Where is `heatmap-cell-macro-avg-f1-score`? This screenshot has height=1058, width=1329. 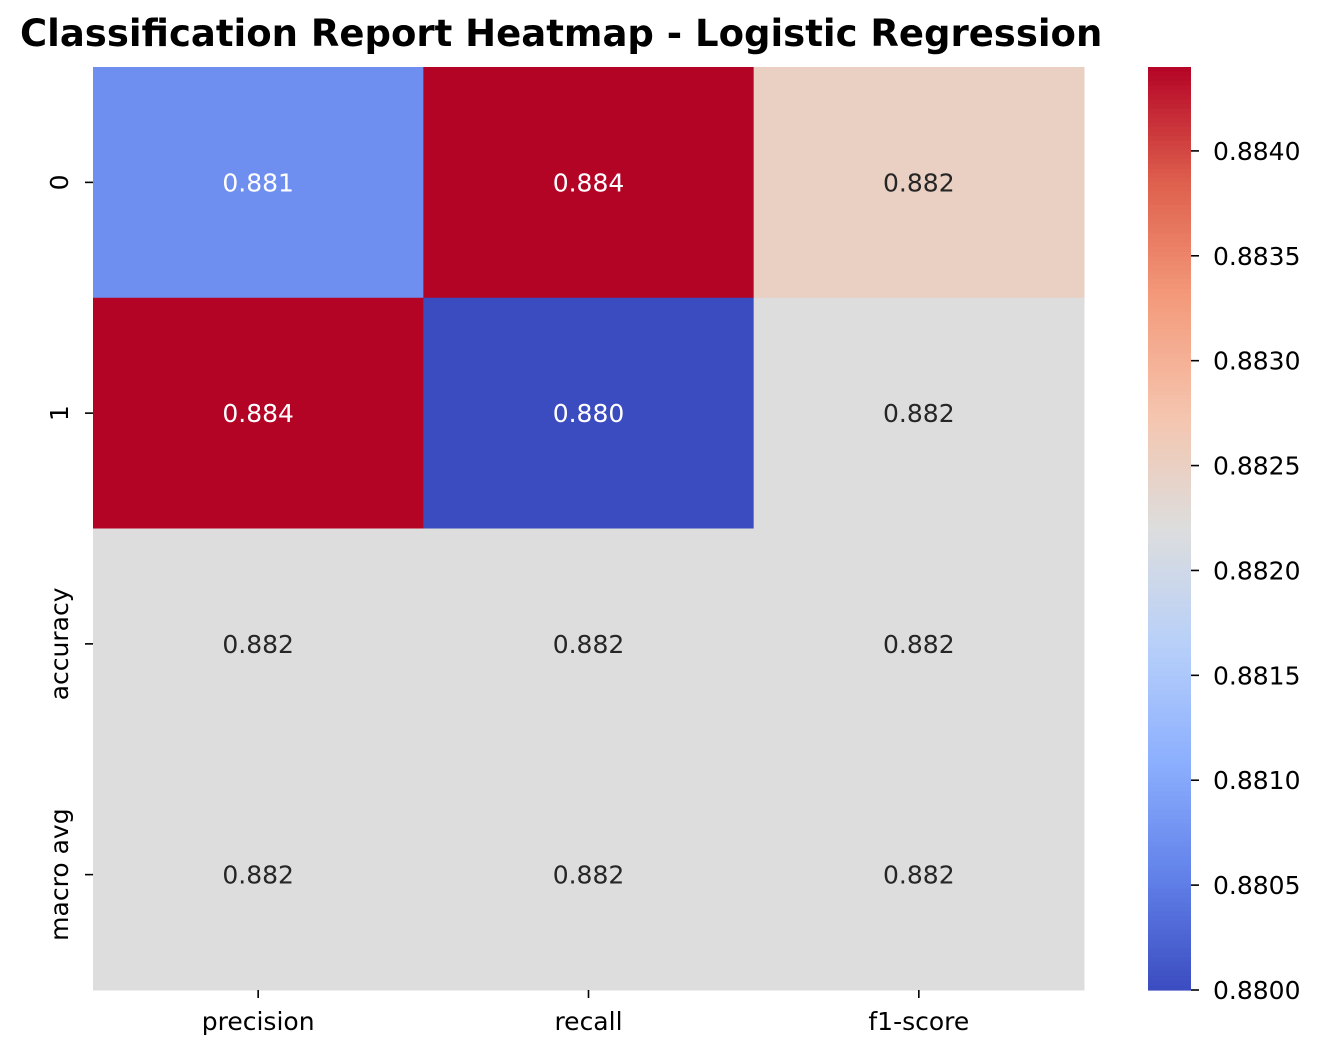 heatmap-cell-macro-avg-f1-score is located at coordinates (919, 875).